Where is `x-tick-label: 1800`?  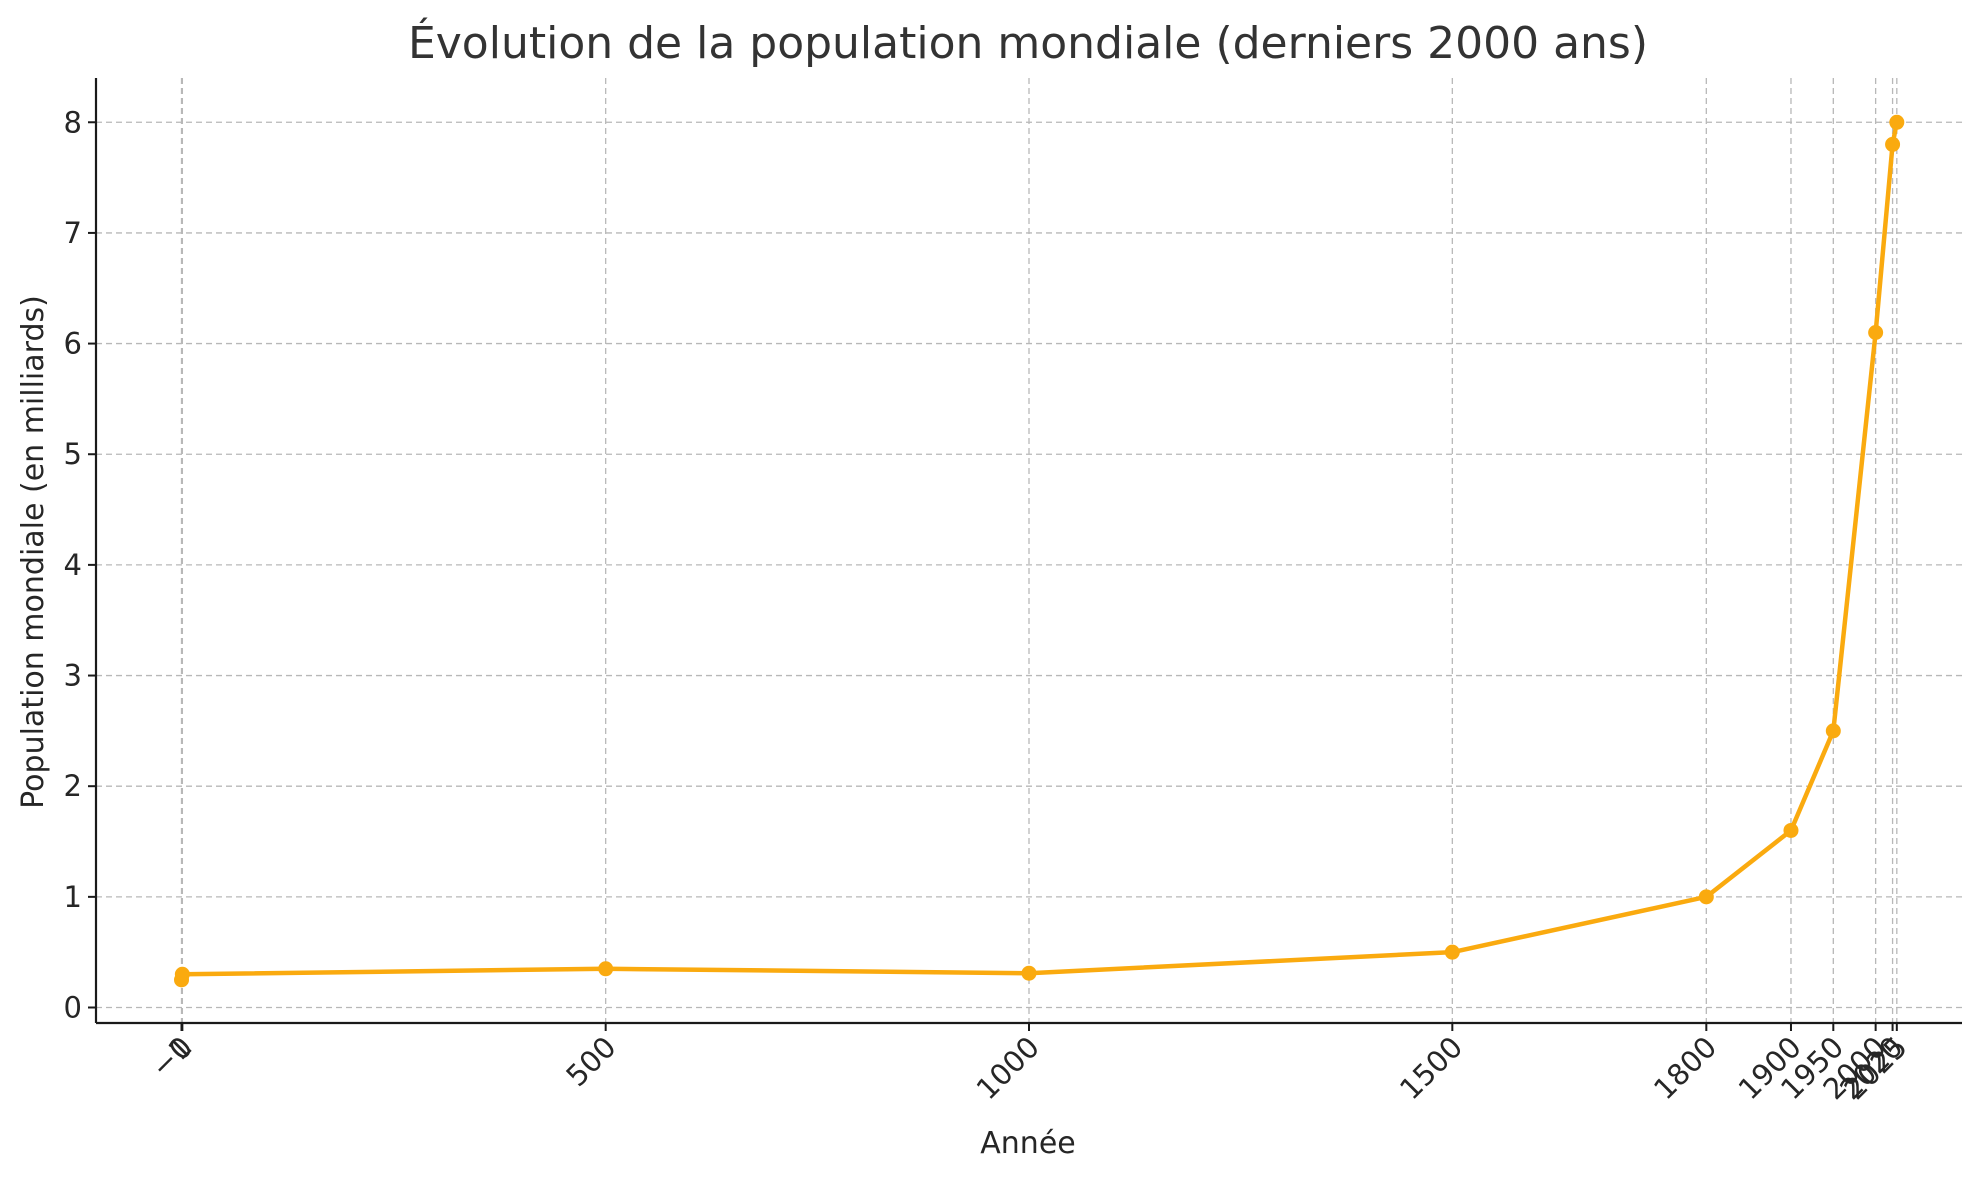
x-tick-label: 1800 is located at coordinates (1685, 1068).